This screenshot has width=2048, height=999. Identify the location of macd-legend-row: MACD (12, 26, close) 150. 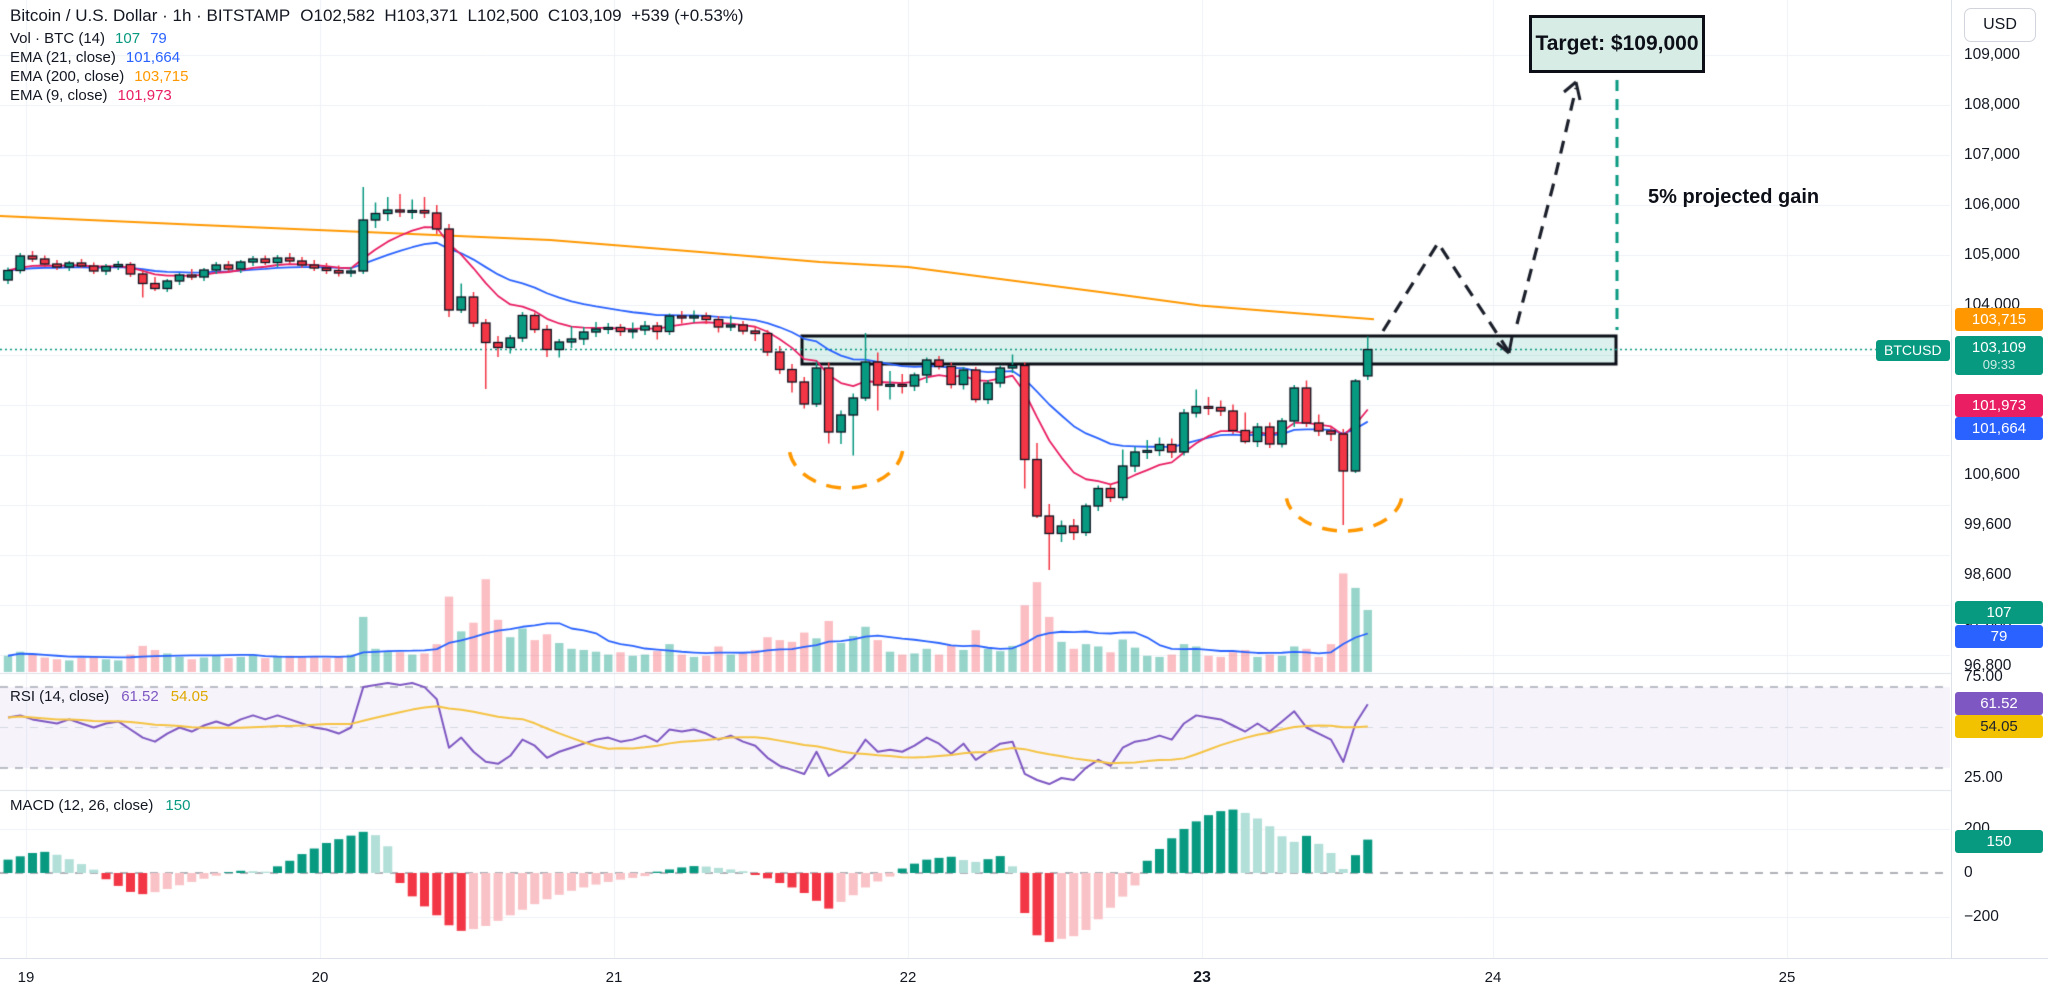
(100, 805).